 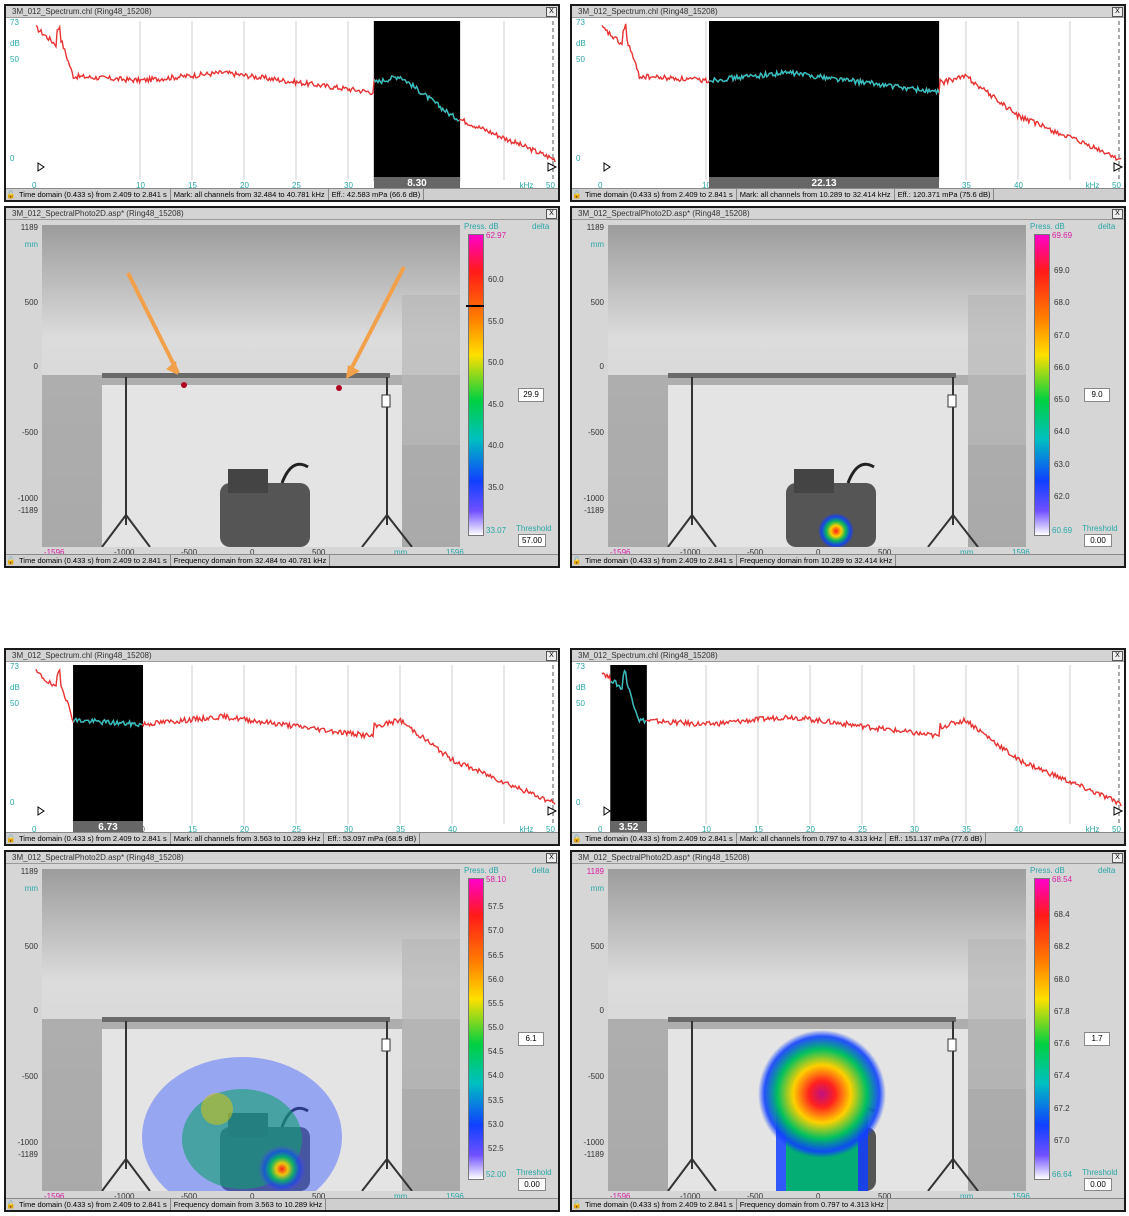 What do you see at coordinates (593, 498) in the screenshot?
I see `photo-y-tick: -1000` at bounding box center [593, 498].